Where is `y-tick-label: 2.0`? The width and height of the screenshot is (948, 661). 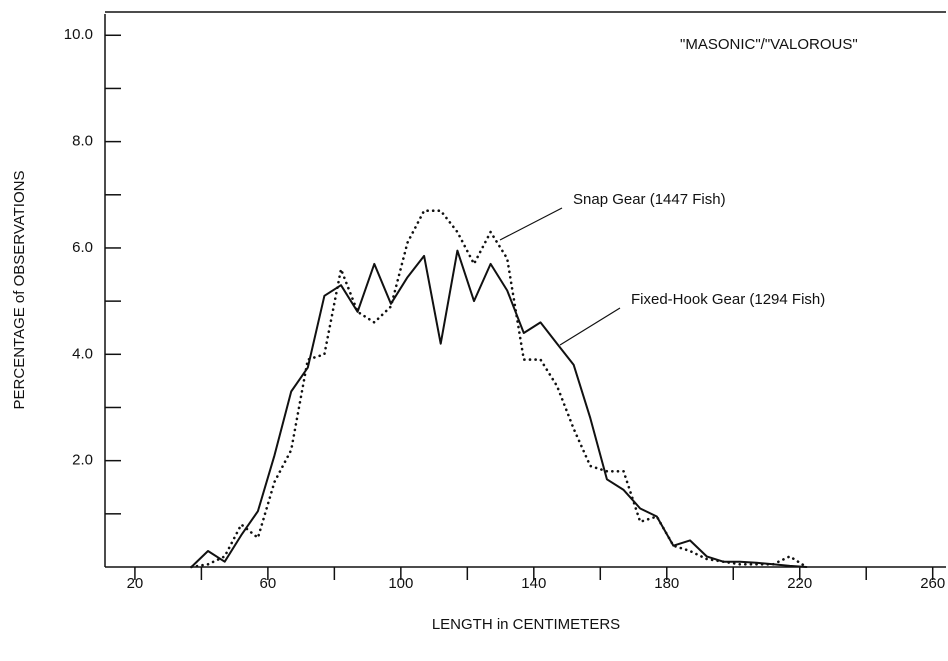 y-tick-label: 2.0 is located at coordinates (82, 460).